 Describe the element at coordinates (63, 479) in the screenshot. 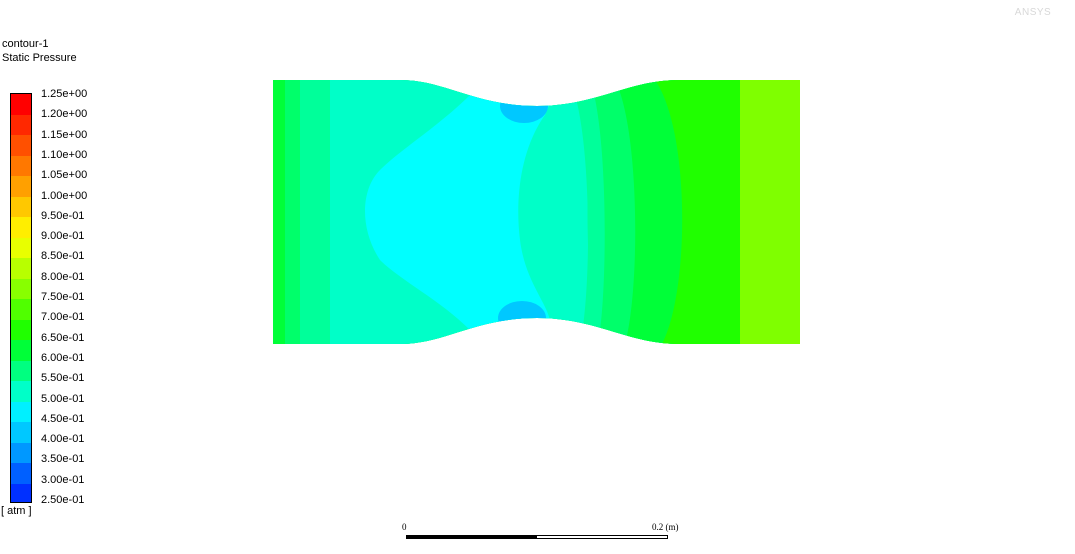

I see `colorbar-label: 3.00e-01` at that location.